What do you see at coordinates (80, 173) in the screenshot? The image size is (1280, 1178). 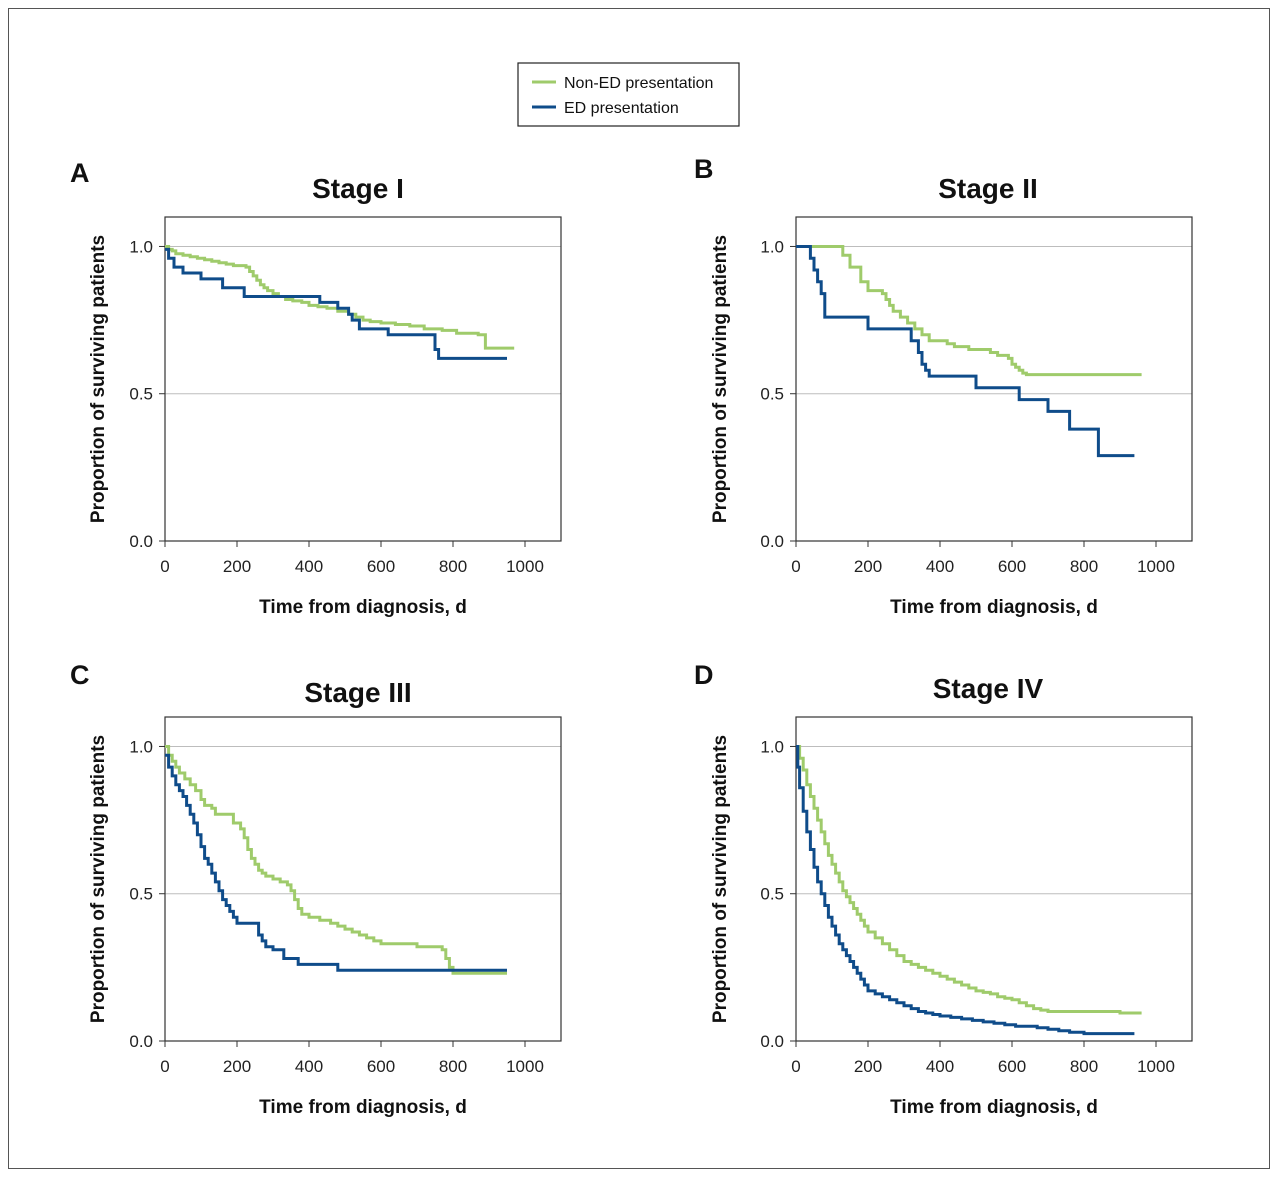 I see `panel-letter: A` at bounding box center [80, 173].